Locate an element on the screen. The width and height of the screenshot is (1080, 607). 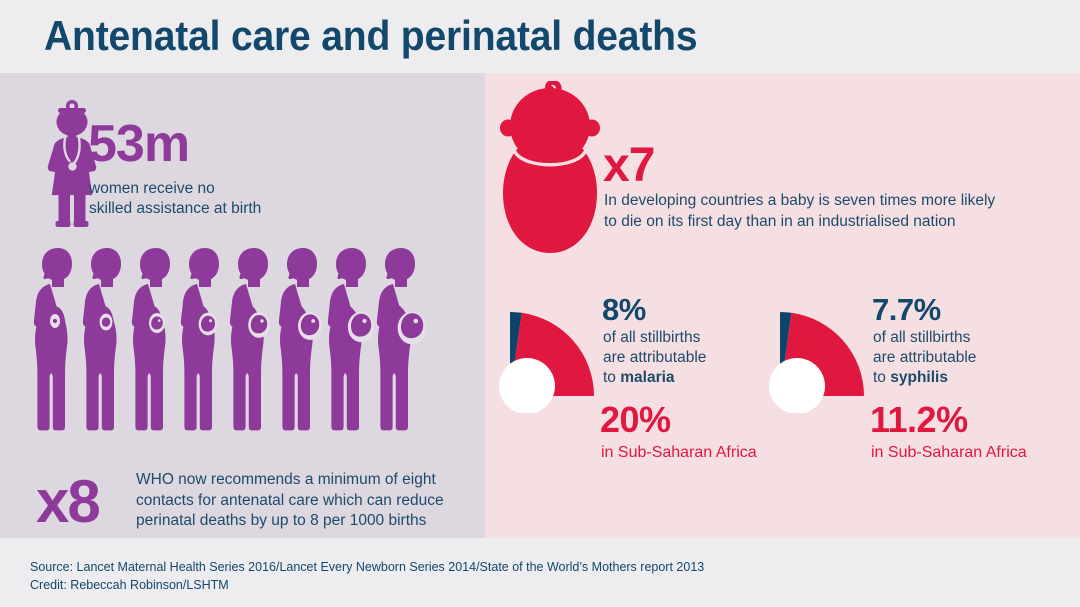
pie-ssa-label-syphilis: in Sub-Saharan Africa is located at coordinates (949, 452).